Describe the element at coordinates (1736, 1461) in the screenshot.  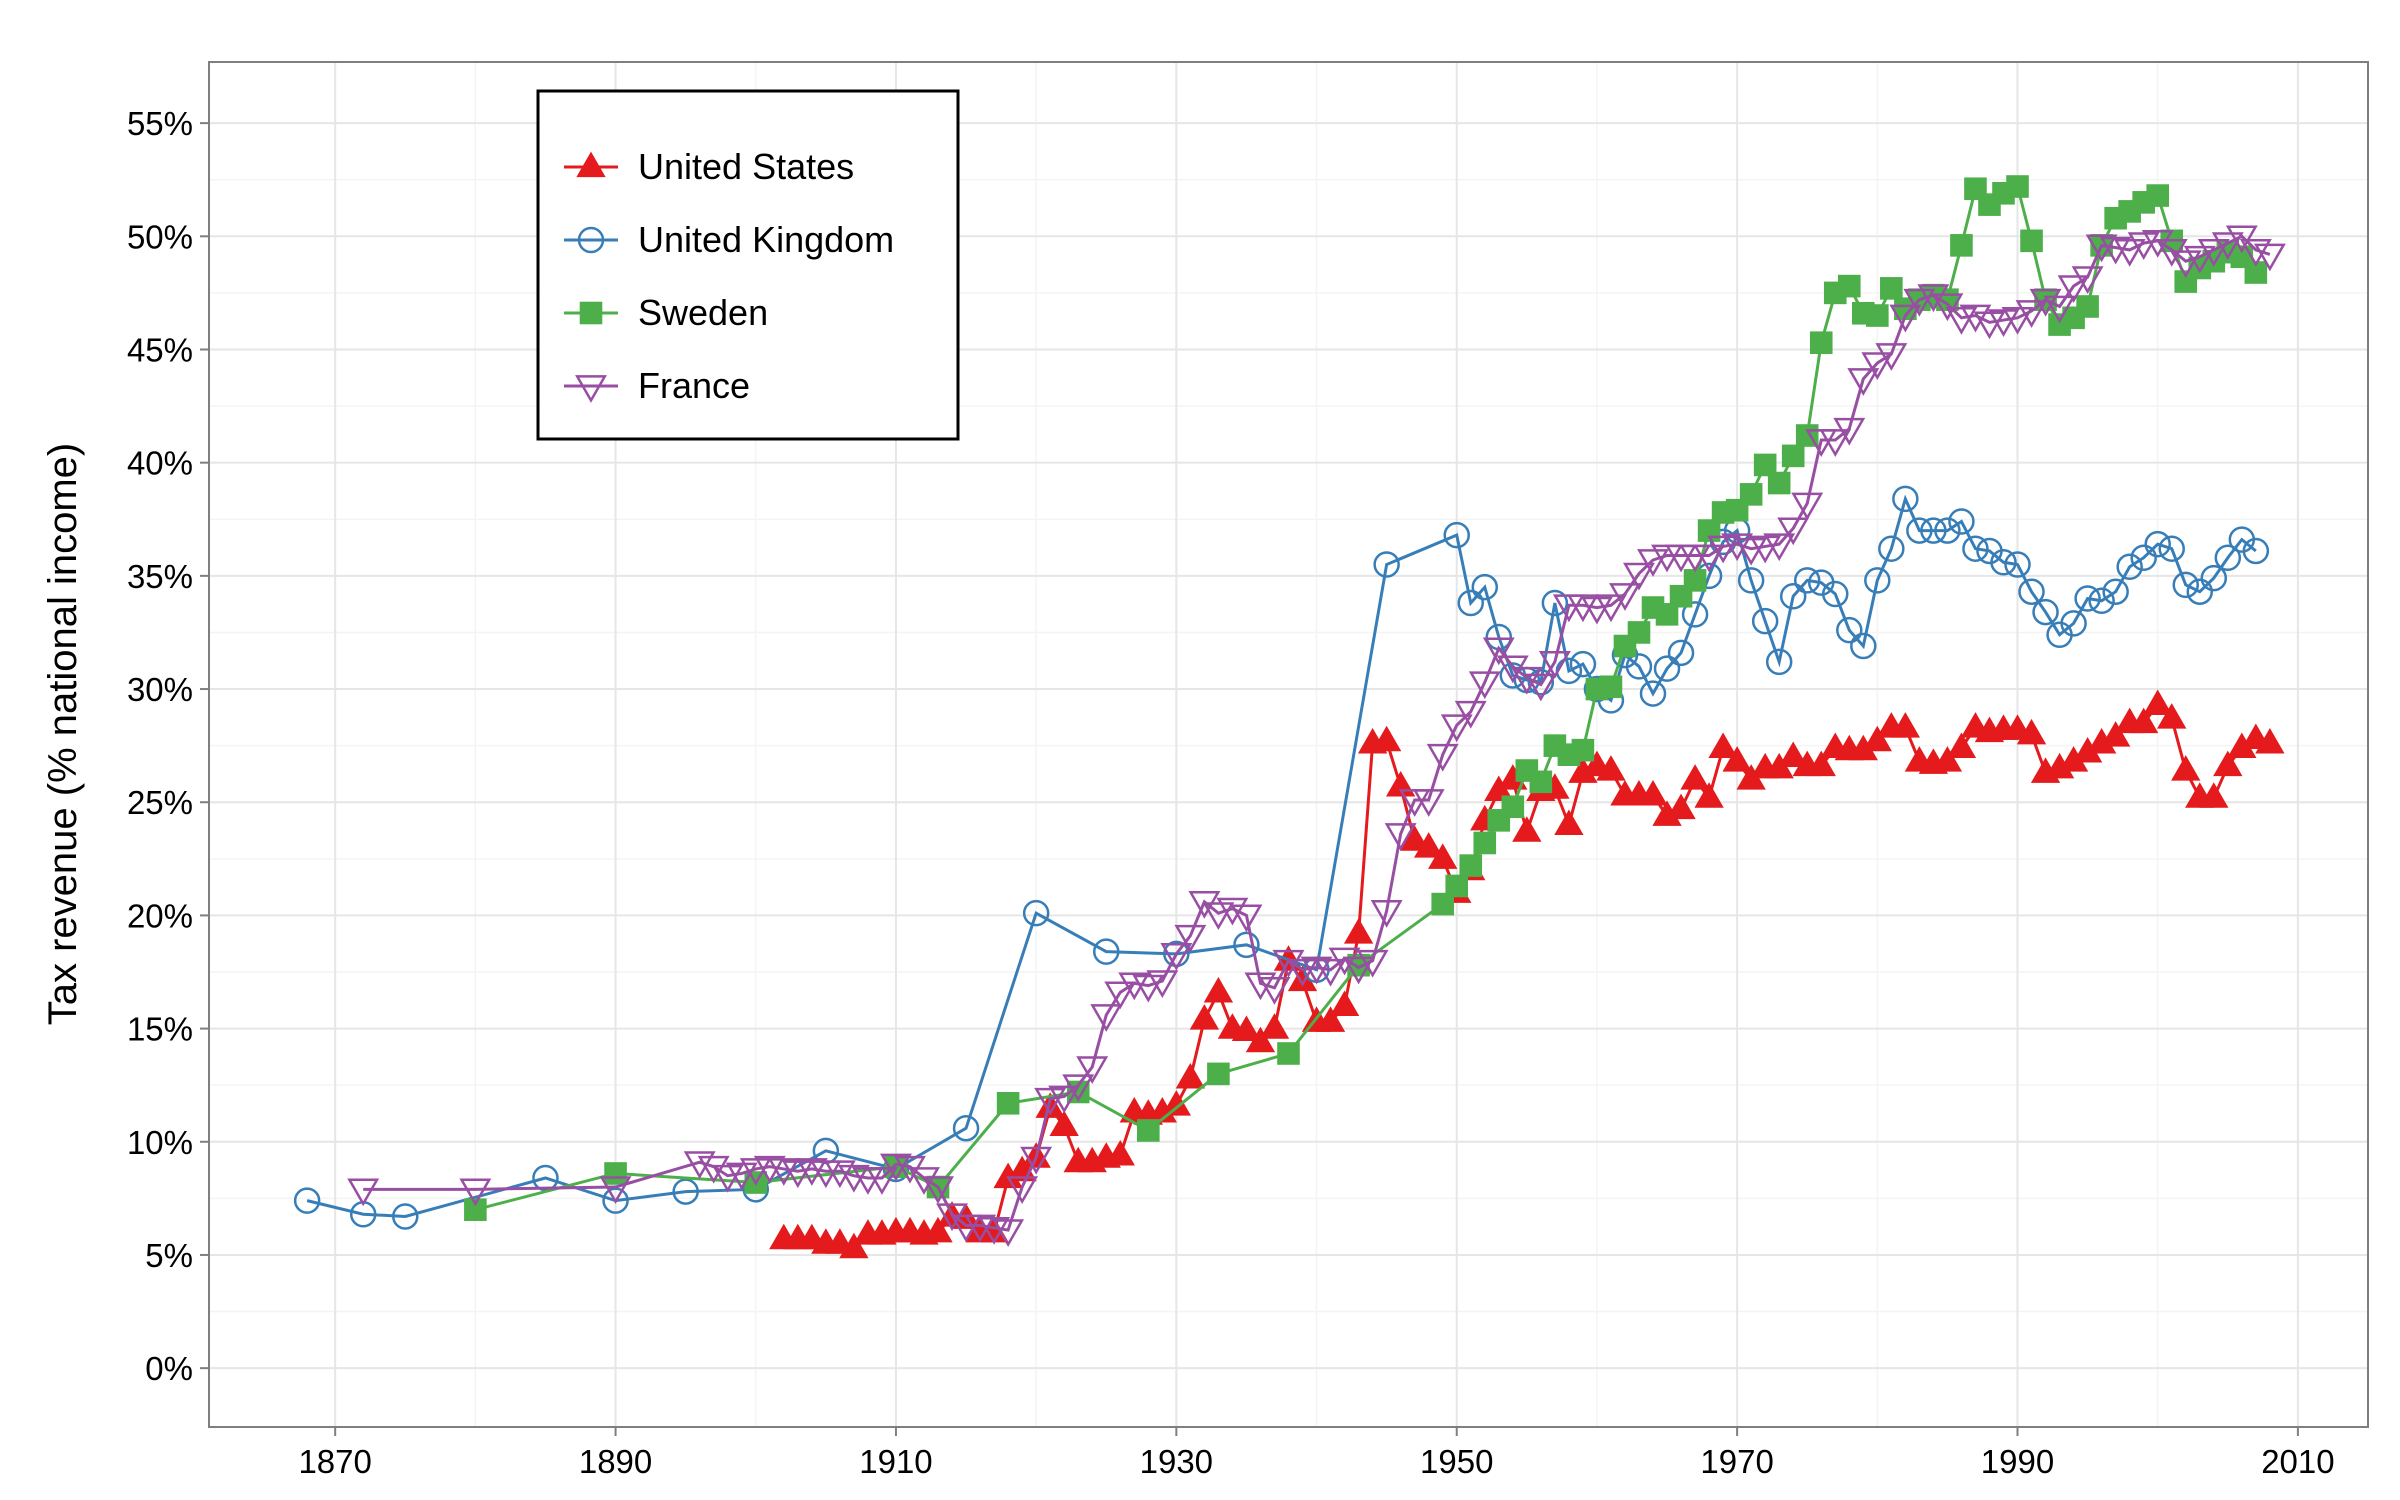
I see `x-tick-label: 1970` at that location.